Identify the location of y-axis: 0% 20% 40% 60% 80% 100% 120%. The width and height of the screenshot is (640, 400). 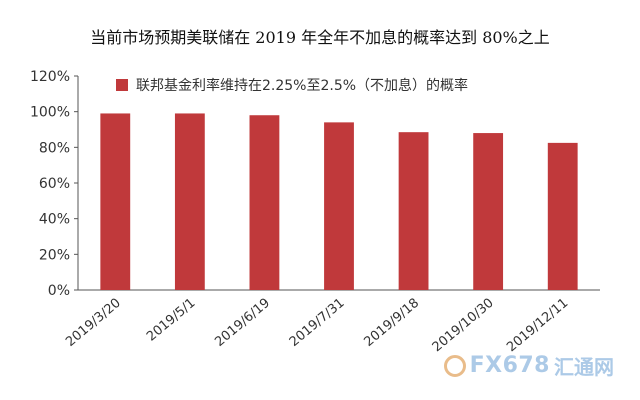
(54, 184).